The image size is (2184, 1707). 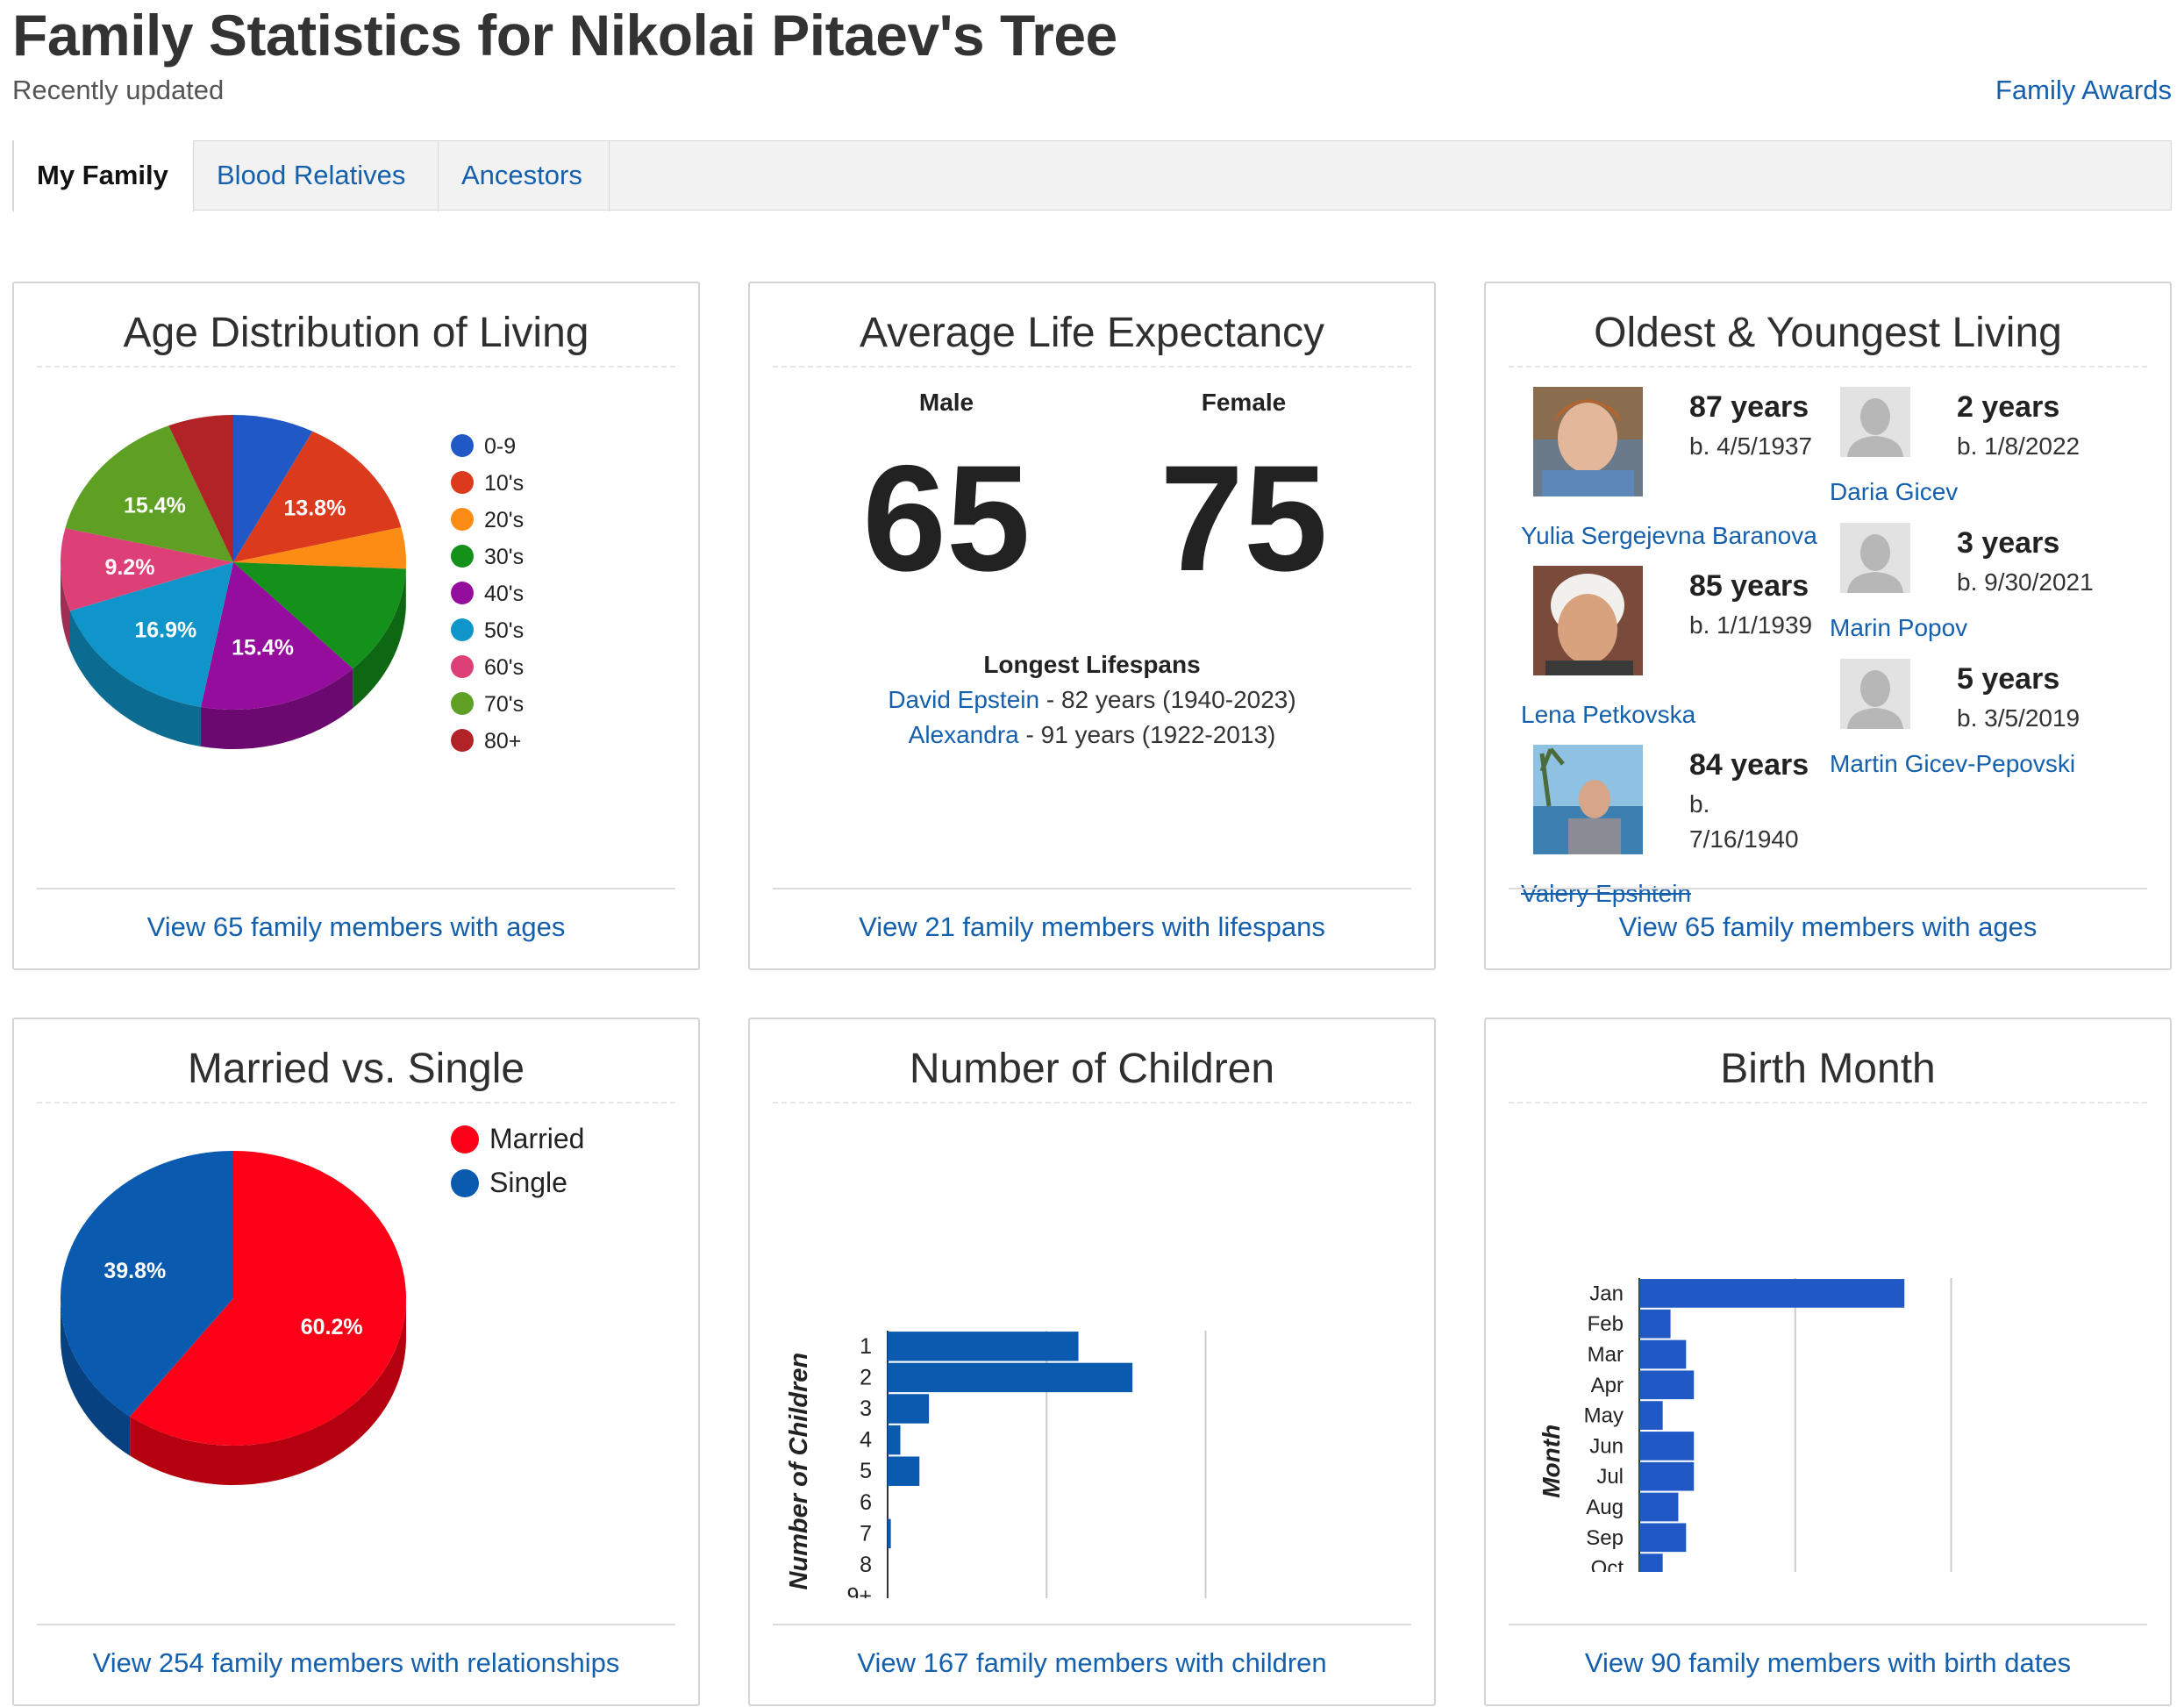 What do you see at coordinates (1899, 627) in the screenshot?
I see `person-link: Marin Popov` at bounding box center [1899, 627].